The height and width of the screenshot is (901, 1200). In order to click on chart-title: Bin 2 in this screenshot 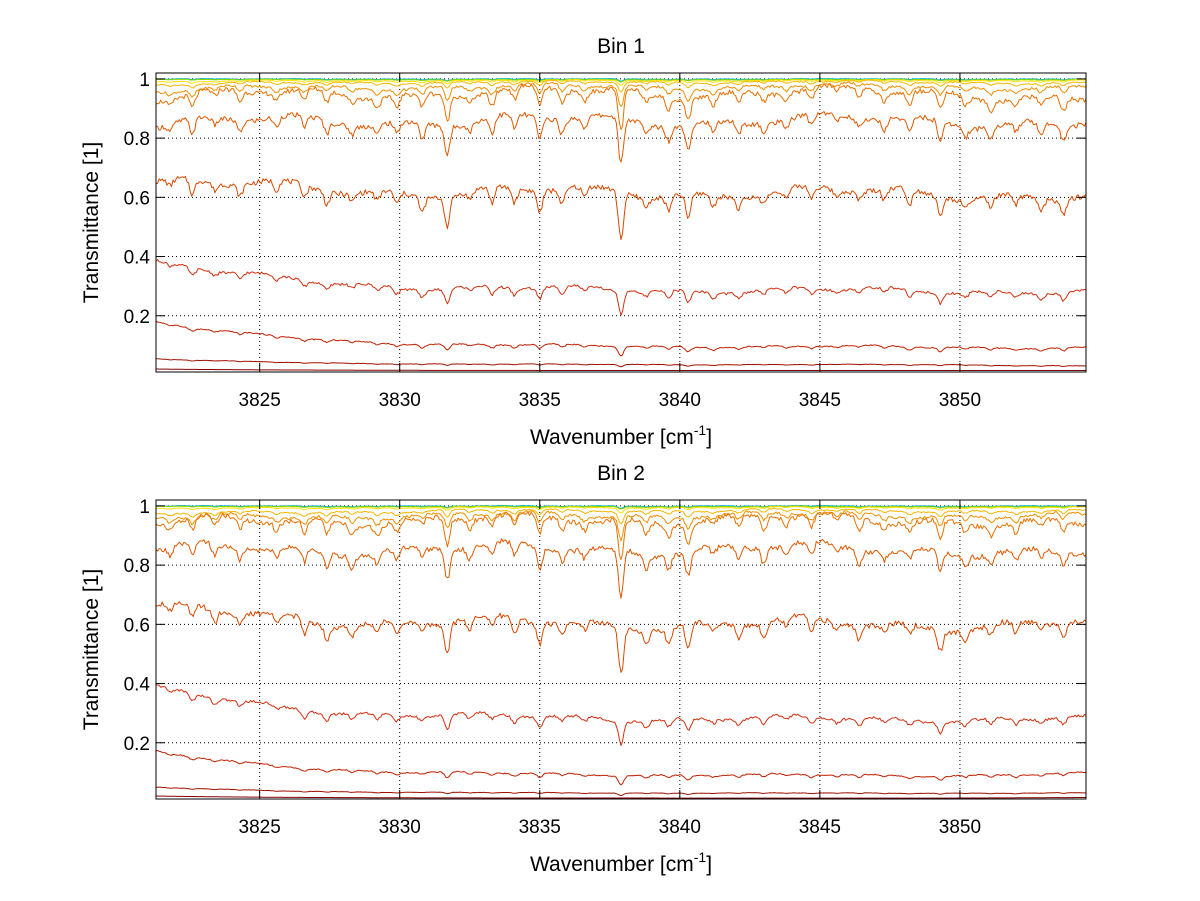, I will do `click(621, 473)`.